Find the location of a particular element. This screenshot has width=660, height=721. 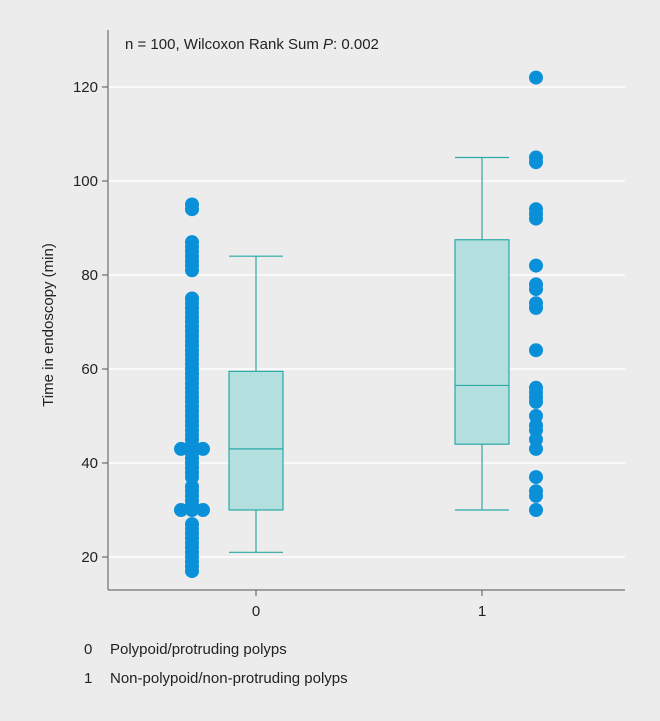

legend-label: Non-polypoid/non-protruding polyps is located at coordinates (229, 678).